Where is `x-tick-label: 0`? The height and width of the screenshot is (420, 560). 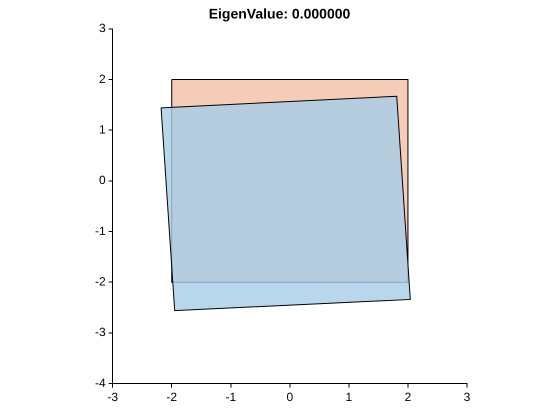
x-tick-label: 0 is located at coordinates (290, 397).